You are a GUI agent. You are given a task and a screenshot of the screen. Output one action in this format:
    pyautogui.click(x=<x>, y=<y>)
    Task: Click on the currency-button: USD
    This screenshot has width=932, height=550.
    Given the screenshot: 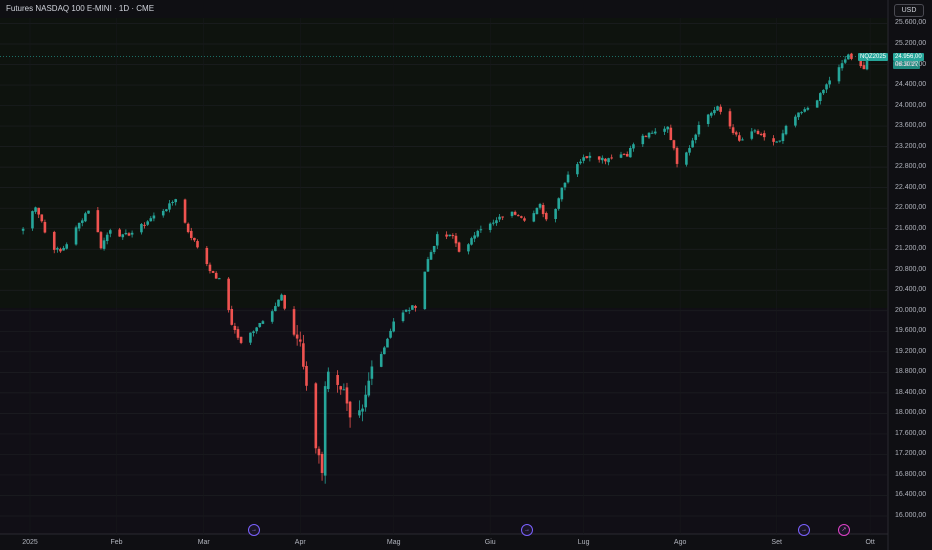 What is the action you would take?
    pyautogui.click(x=909, y=10)
    